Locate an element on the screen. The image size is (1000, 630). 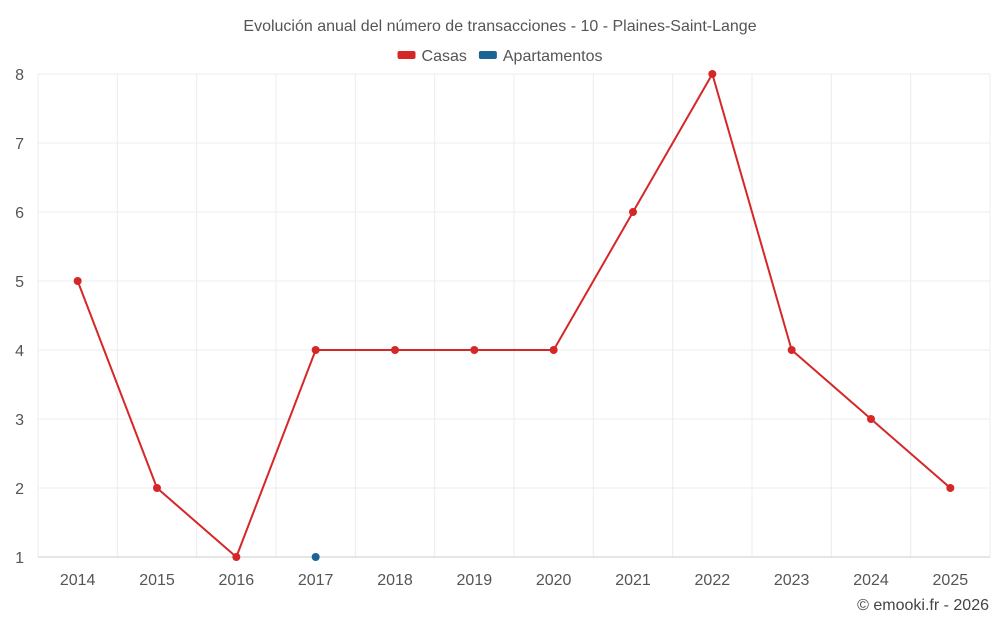
legend-item-apartamentos: Apartamentos is located at coordinates (540, 56).